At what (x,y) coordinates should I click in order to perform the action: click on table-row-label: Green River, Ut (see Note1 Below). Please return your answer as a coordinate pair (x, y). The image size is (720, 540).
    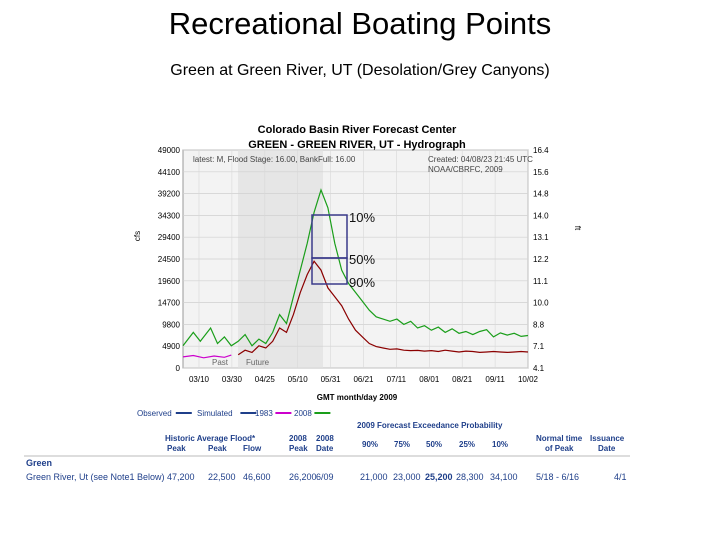
    Looking at the image, I should click on (95, 477).